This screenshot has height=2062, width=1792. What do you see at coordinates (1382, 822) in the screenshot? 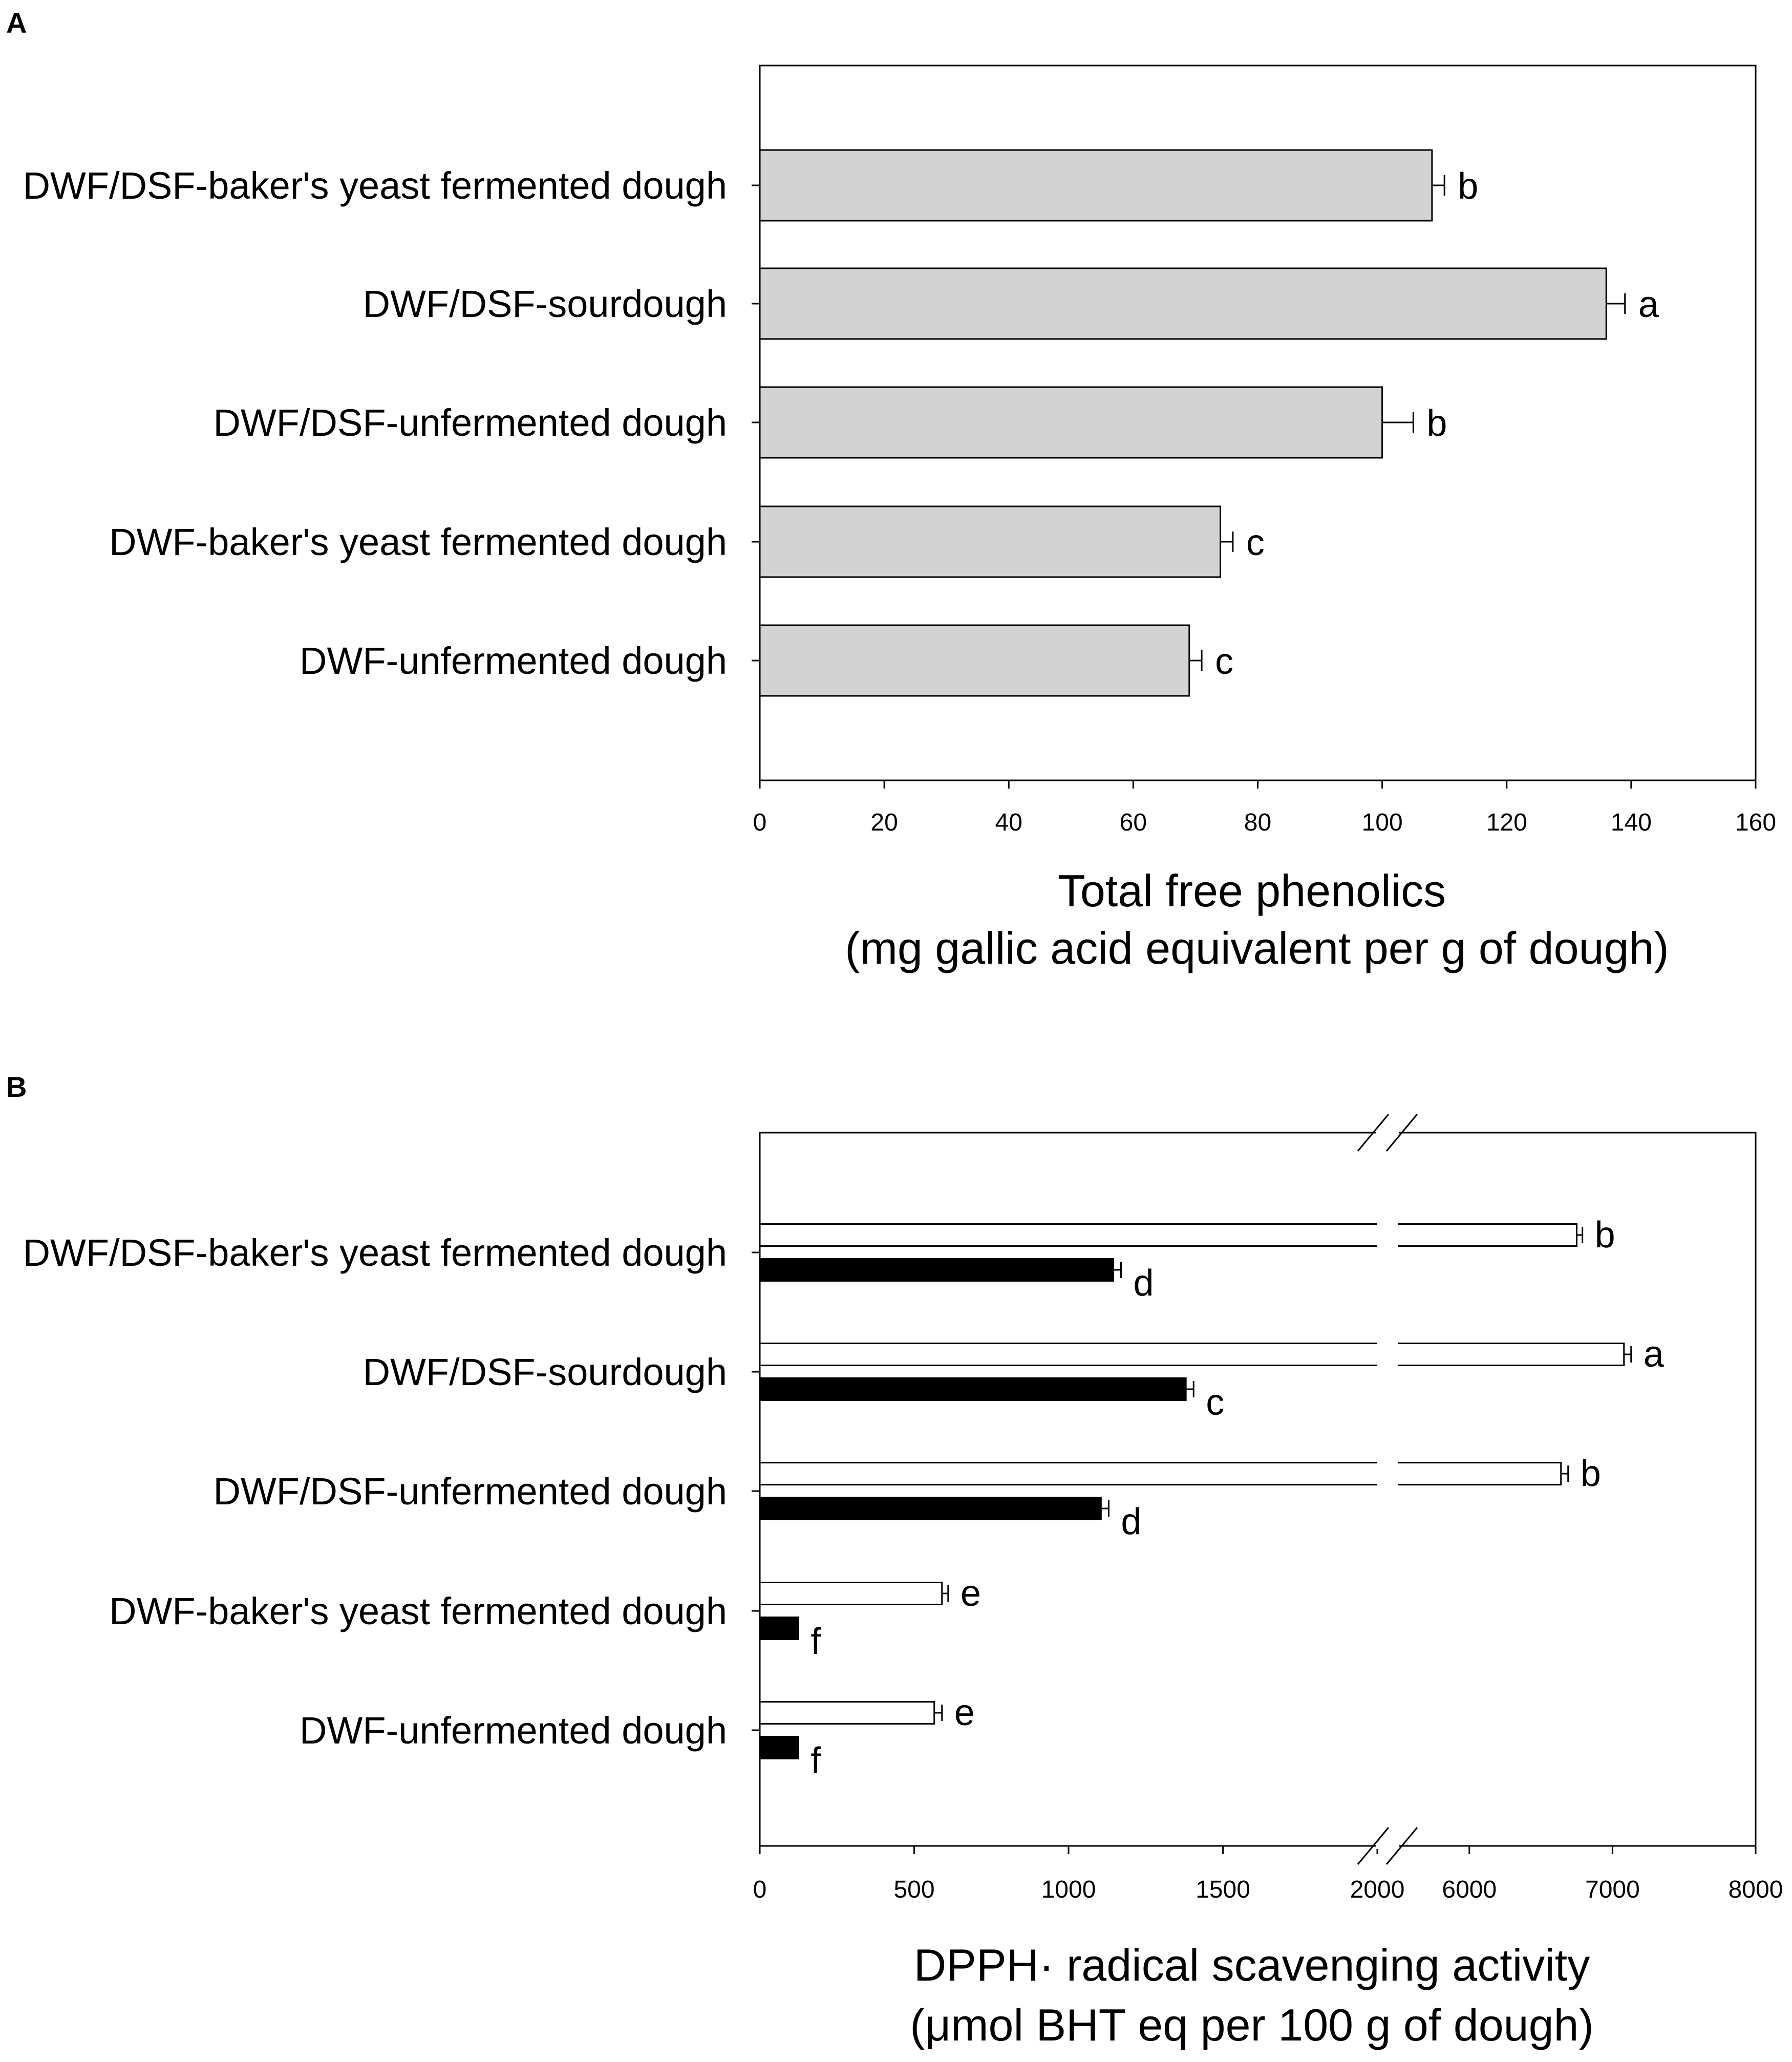
I see `panel-a-x-tick-label: 100` at bounding box center [1382, 822].